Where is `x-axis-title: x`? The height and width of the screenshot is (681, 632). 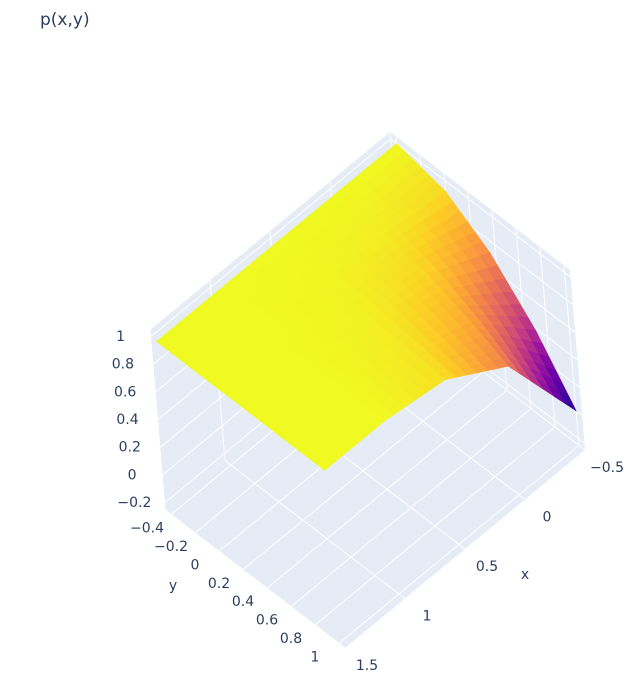 x-axis-title: x is located at coordinates (525, 575).